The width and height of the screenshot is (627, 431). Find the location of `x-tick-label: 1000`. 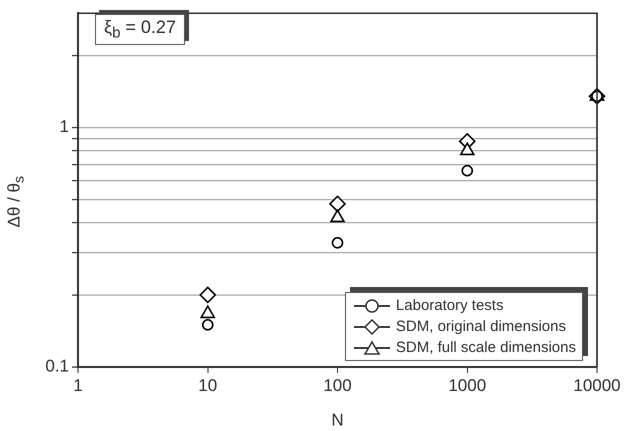

x-tick-label: 1000 is located at coordinates (467, 385).